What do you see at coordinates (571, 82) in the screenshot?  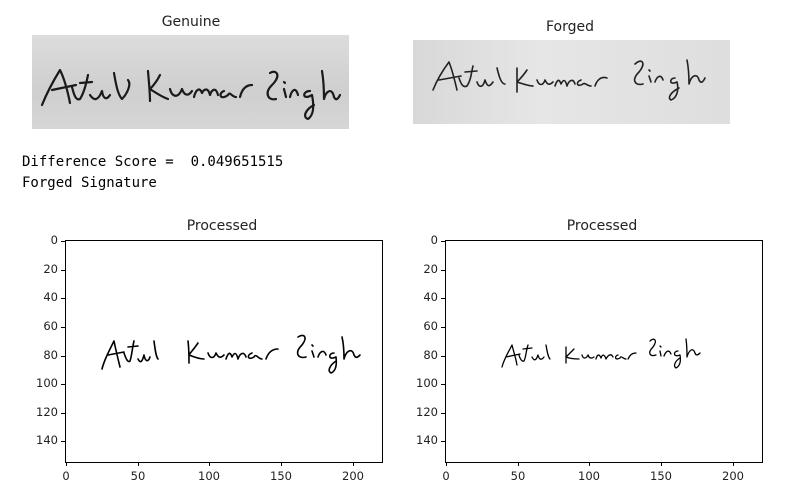 I see `forged-signature-image` at bounding box center [571, 82].